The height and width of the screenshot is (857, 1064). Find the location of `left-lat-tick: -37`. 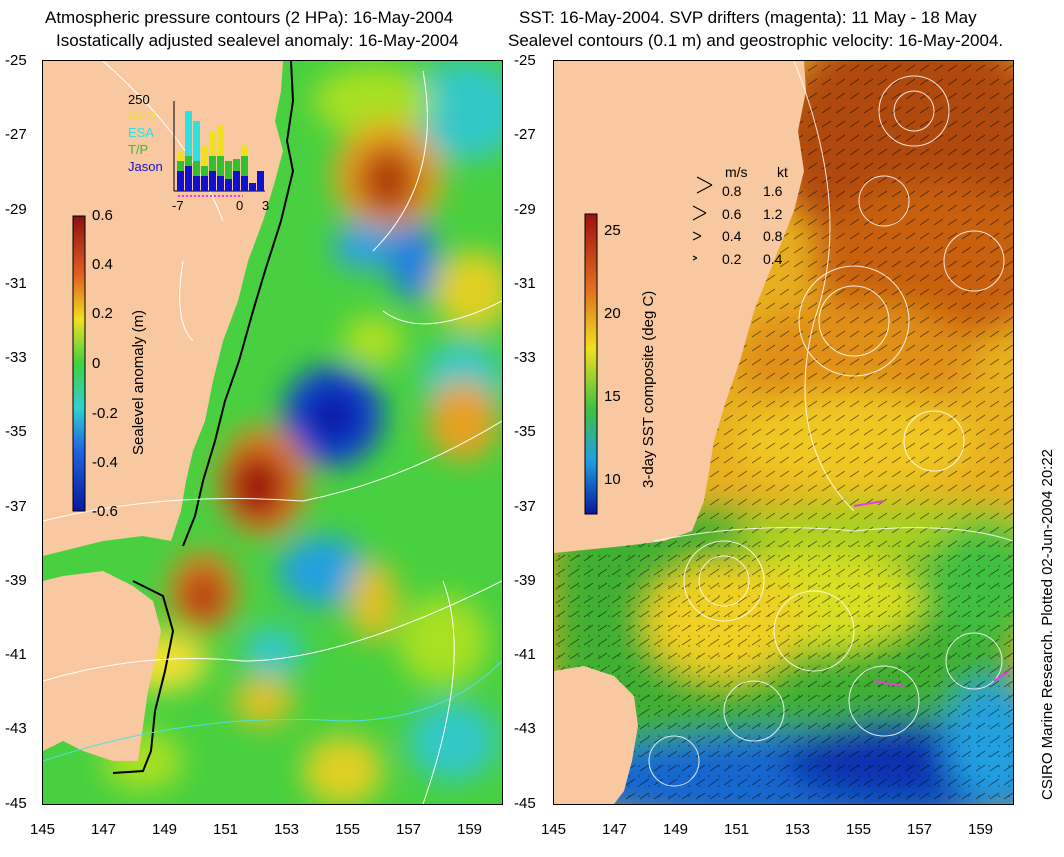

left-lat-tick: -37 is located at coordinates (16, 506).